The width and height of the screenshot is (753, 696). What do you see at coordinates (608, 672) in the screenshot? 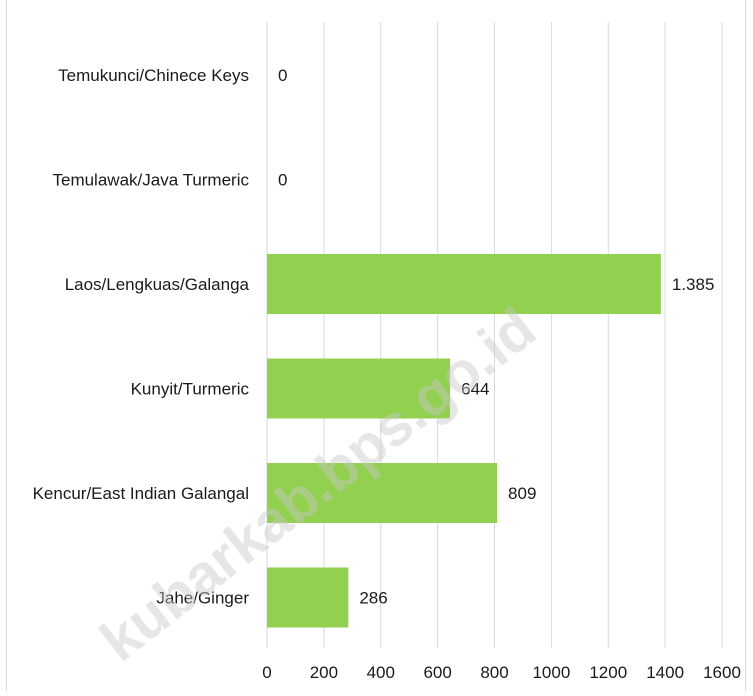
I see `x-tick-label: 1200` at bounding box center [608, 672].